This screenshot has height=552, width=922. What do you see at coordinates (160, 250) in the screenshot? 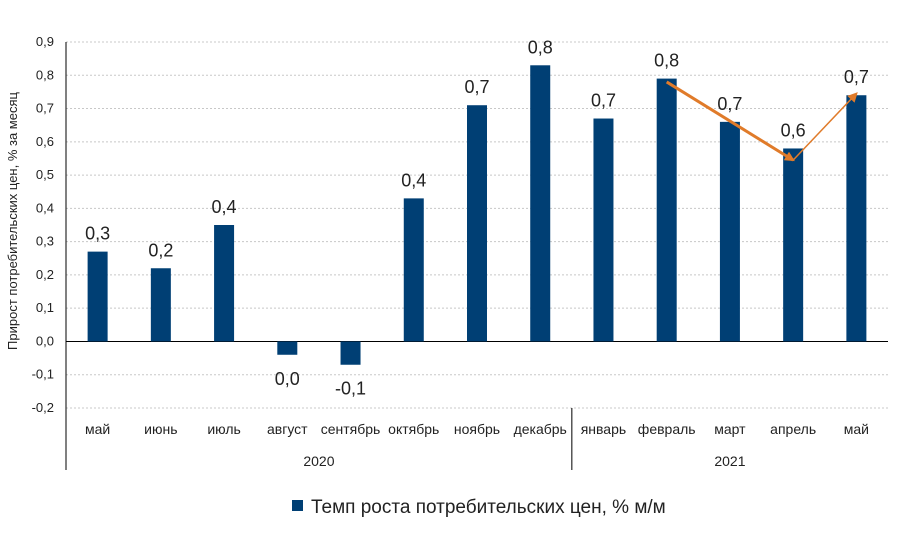
I see `data-label: 0,2` at bounding box center [160, 250].